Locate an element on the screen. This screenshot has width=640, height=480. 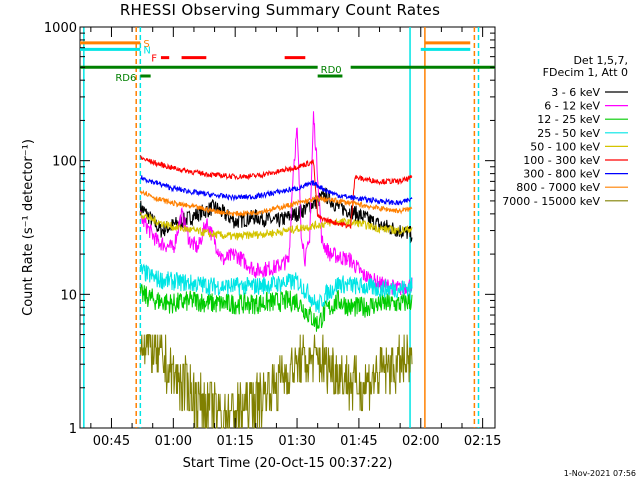
x-tick-label-0: 00:45 is located at coordinates (111, 441).